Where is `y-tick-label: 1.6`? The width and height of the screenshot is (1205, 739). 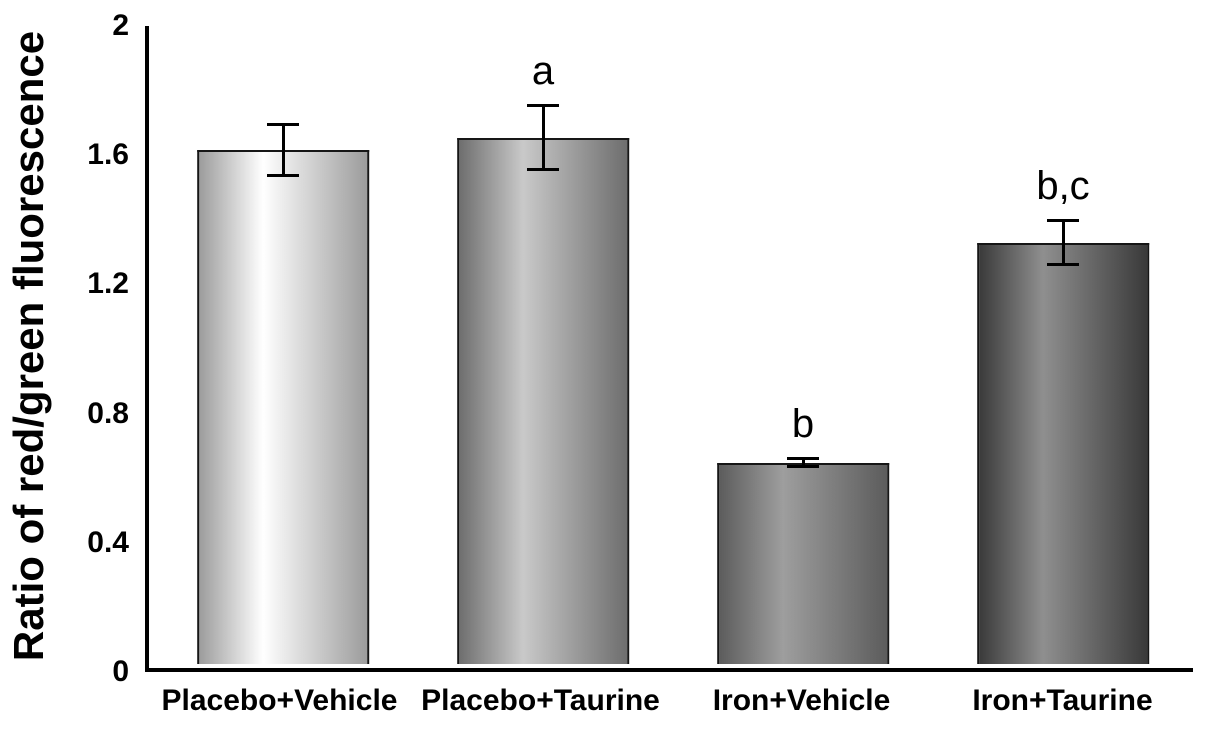
y-tick-label: 1.6 is located at coordinates (108, 155).